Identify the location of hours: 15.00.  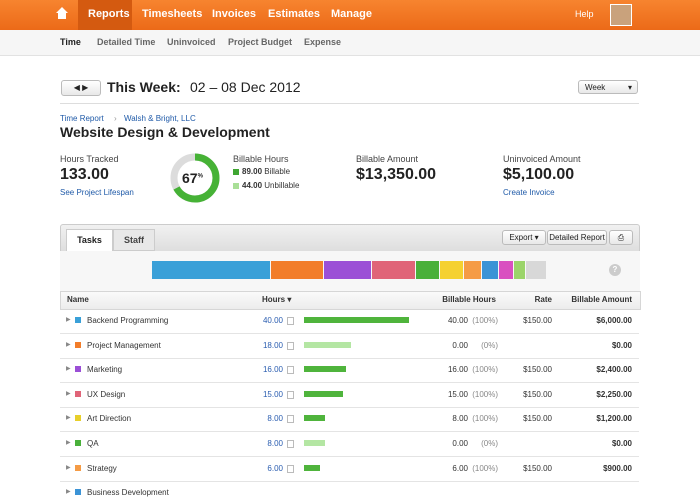
(272, 394).